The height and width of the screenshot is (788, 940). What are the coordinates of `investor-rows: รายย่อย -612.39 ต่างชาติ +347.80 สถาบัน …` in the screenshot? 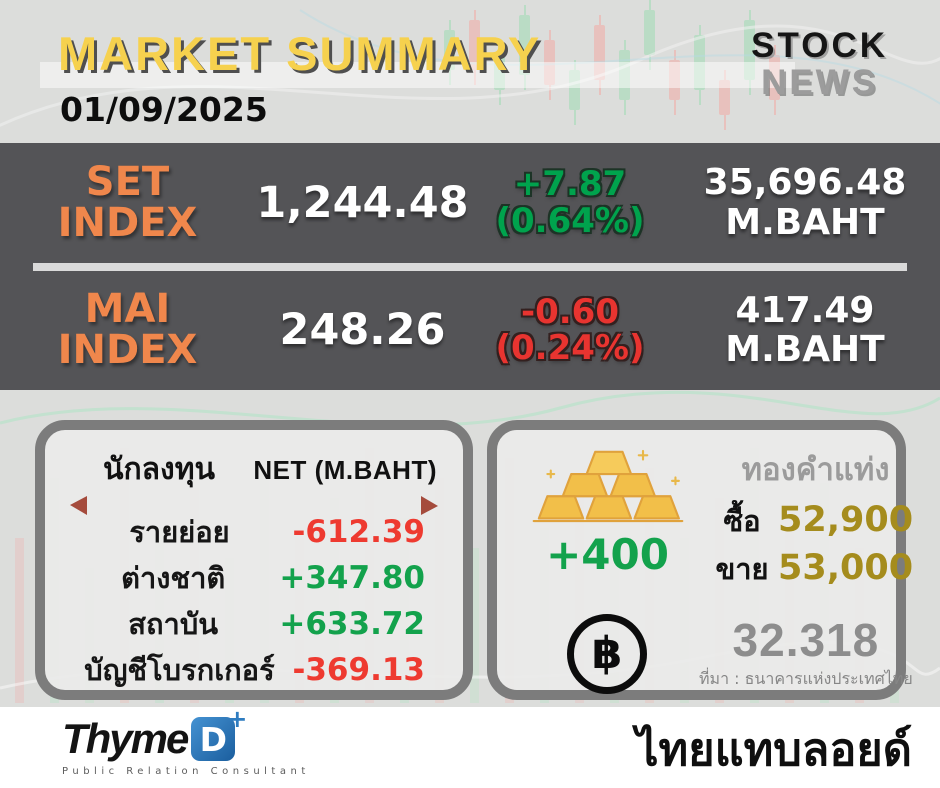 It's located at (254, 603).